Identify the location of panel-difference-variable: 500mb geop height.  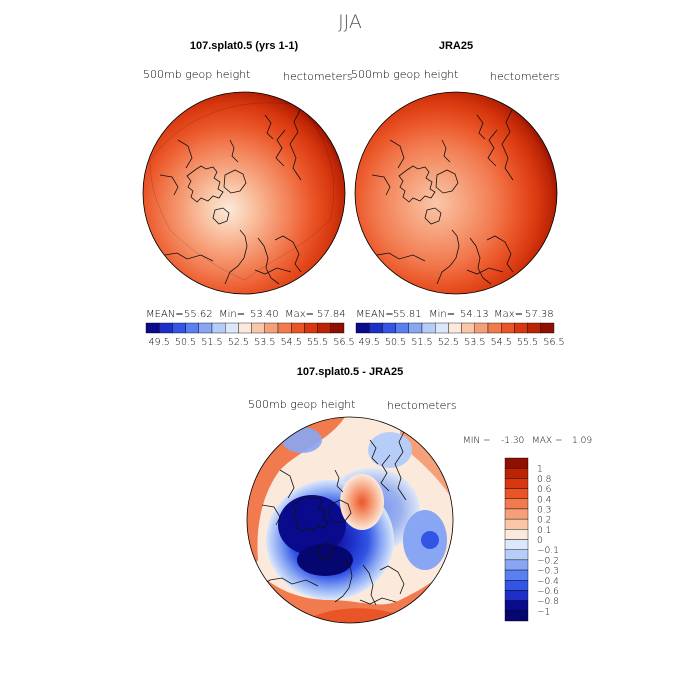
(301, 404).